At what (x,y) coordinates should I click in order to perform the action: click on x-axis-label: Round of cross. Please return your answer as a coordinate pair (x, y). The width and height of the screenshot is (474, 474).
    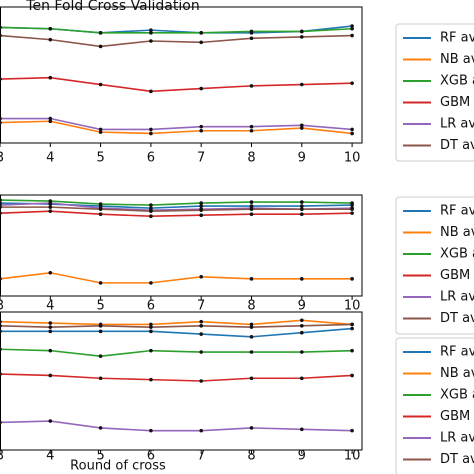
    Looking at the image, I should click on (118, 466).